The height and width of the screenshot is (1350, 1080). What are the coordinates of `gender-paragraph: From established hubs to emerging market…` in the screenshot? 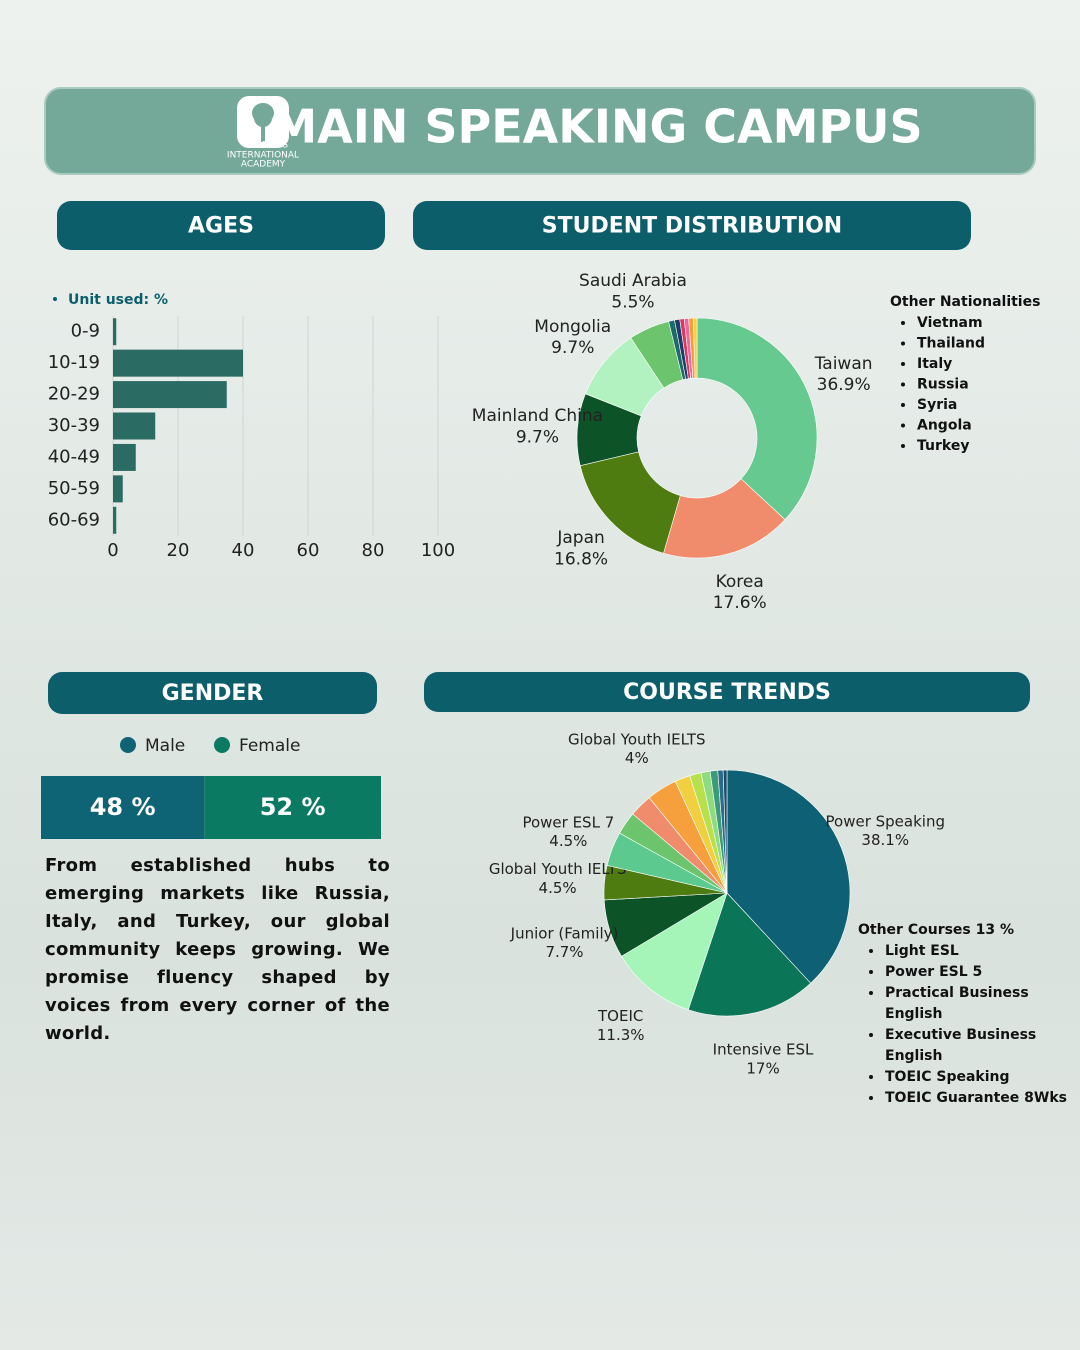 It's located at (217, 949).